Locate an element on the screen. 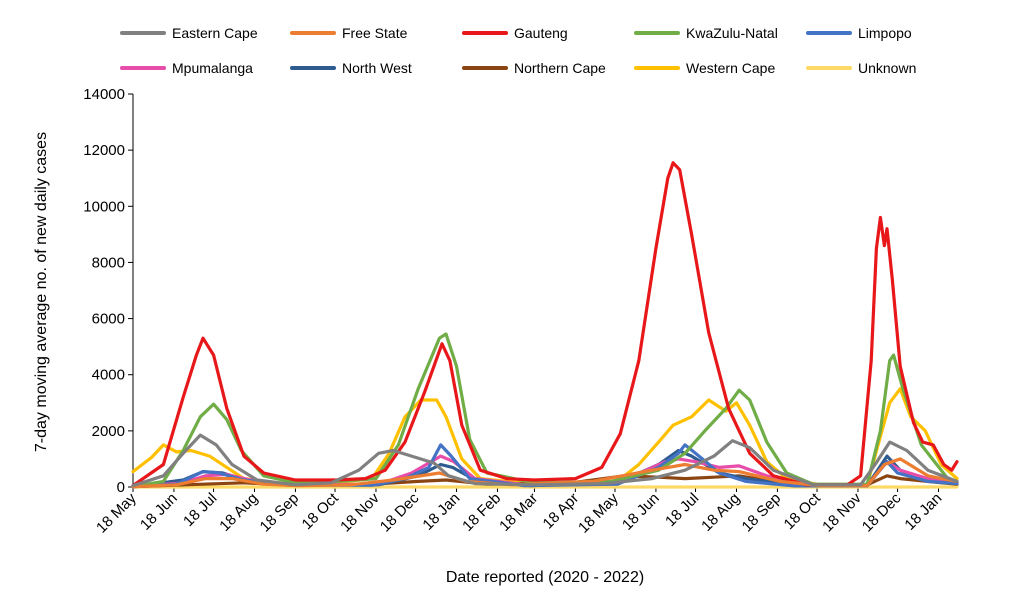  legend-item: Gauteng is located at coordinates (515, 33).